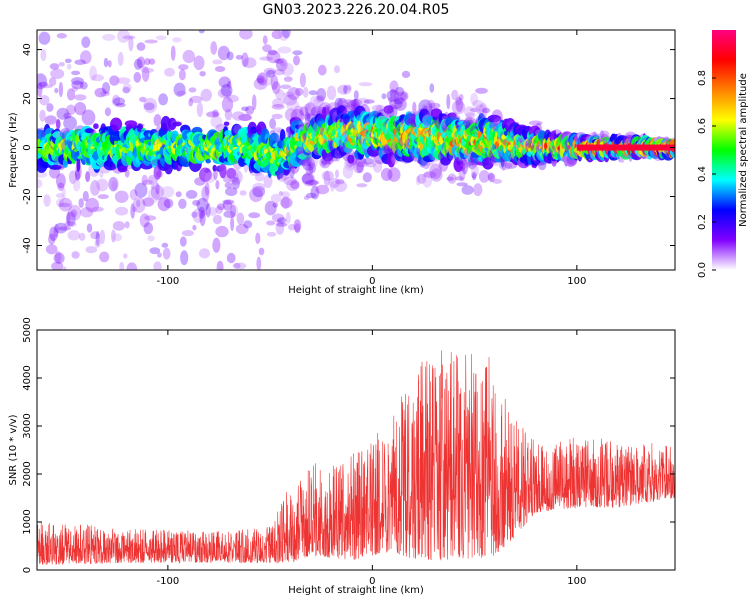 The image size is (750, 600). What do you see at coordinates (27, 521) in the screenshot?
I see `y-tick-label: 1000` at bounding box center [27, 521].